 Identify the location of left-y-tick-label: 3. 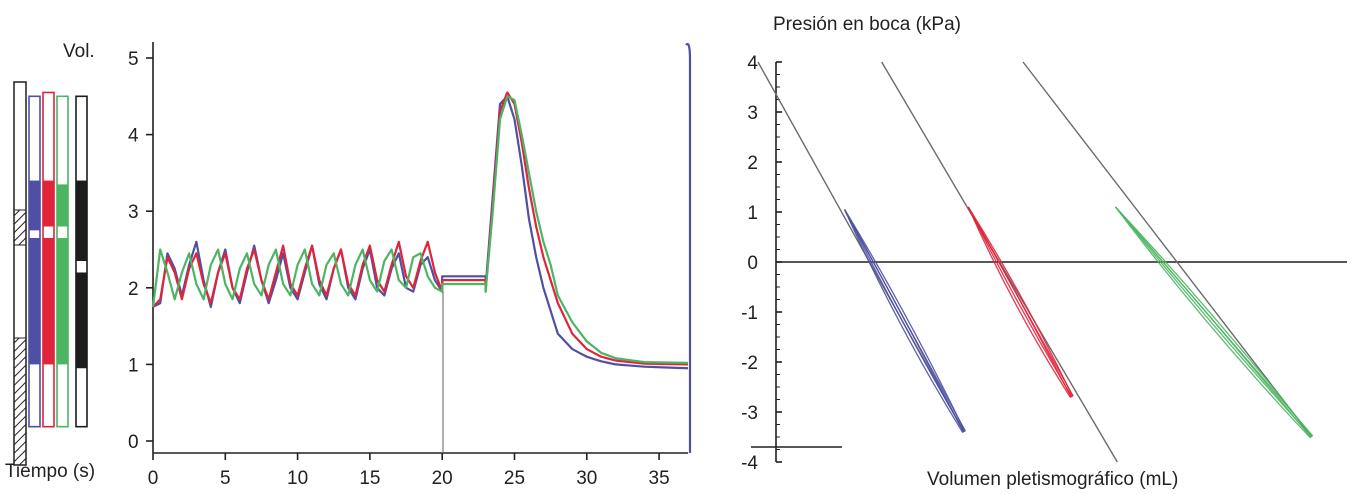
(133, 212).